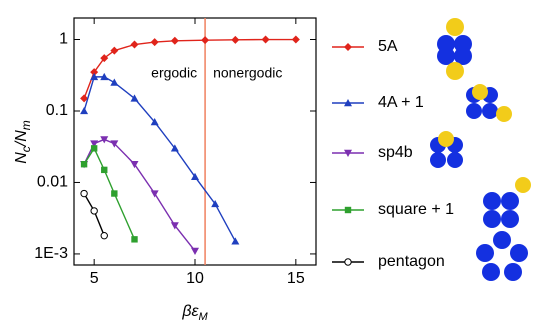 The width and height of the screenshot is (544, 335). I want to click on x-axis-label: βεM, so click(194, 313).